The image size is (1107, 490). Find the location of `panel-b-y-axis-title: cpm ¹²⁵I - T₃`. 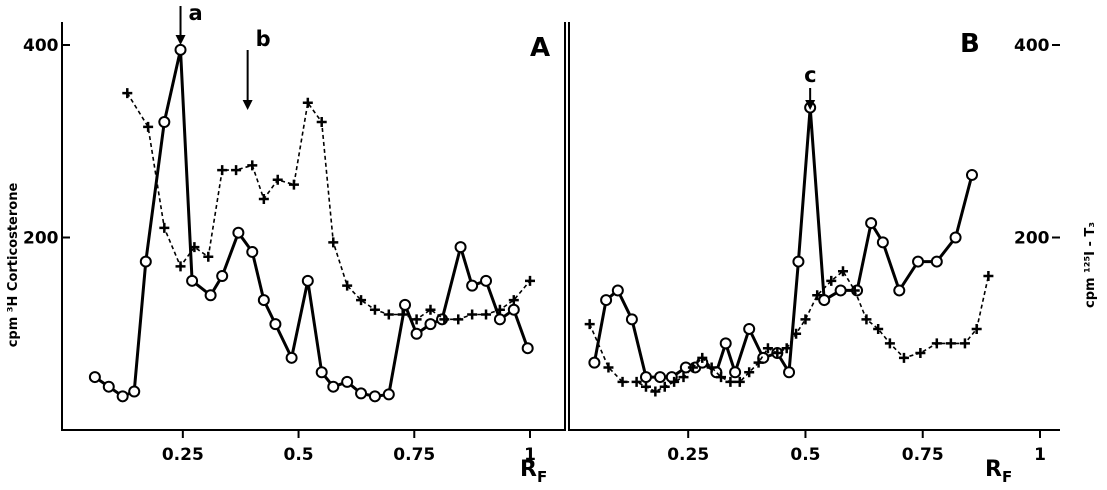

panel-b-y-axis-title: cpm ¹²⁵I - T₃ is located at coordinates (1090, 265).